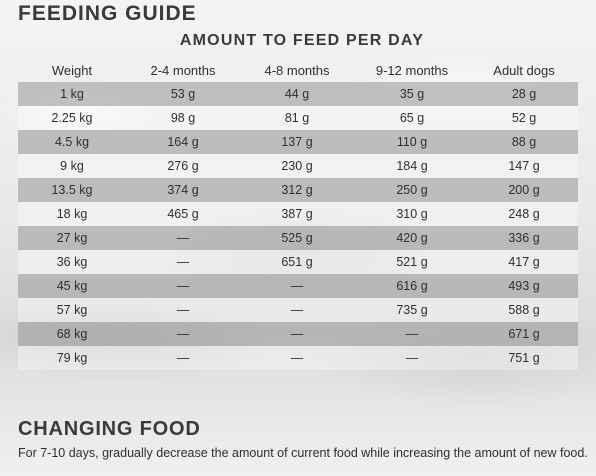  I want to click on table-cell: 387 g, so click(297, 214).